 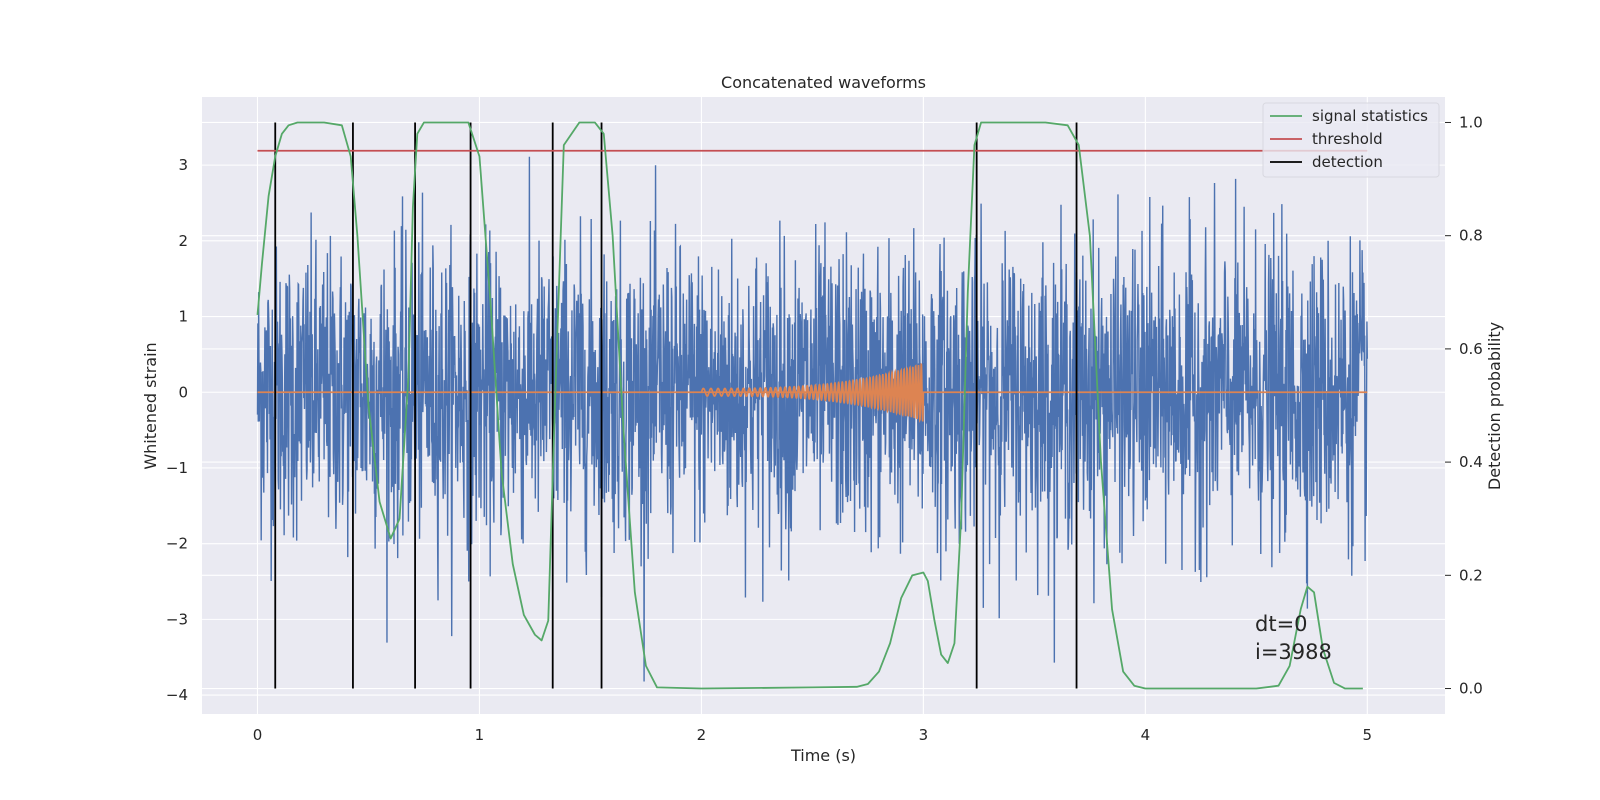 What do you see at coordinates (183, 165) in the screenshot?
I see `y-tick-label: 3` at bounding box center [183, 165].